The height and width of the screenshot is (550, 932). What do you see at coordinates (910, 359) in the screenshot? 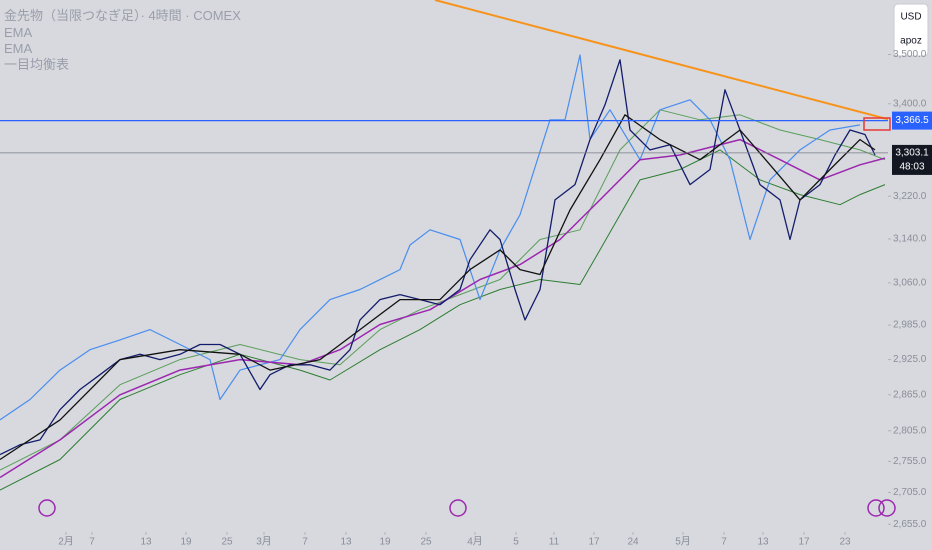
I see `y-tick-label: 2,925.0` at bounding box center [910, 359].